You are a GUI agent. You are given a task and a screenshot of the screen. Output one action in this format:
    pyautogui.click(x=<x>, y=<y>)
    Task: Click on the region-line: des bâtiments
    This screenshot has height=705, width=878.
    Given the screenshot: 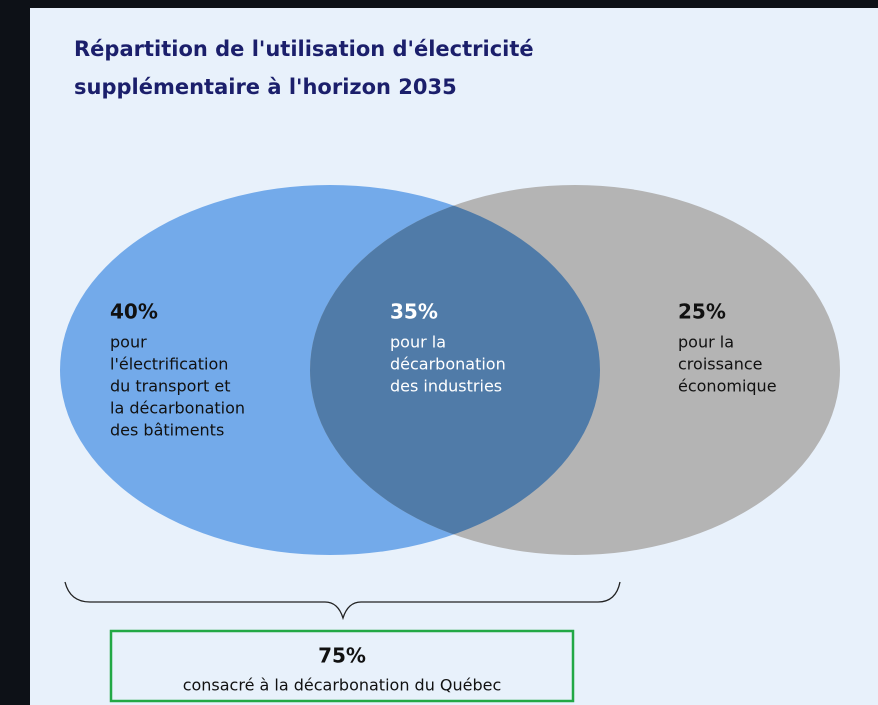 What is the action you would take?
    pyautogui.click(x=167, y=430)
    